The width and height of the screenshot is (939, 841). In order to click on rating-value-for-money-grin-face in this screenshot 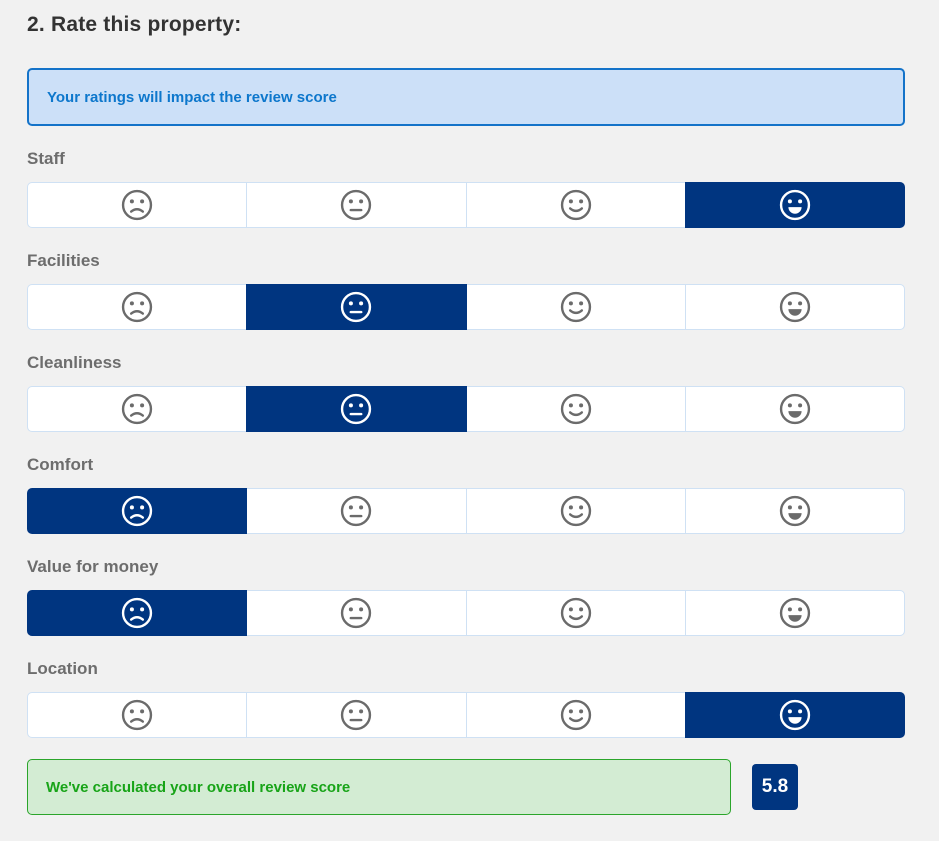, I will do `click(794, 613)`.